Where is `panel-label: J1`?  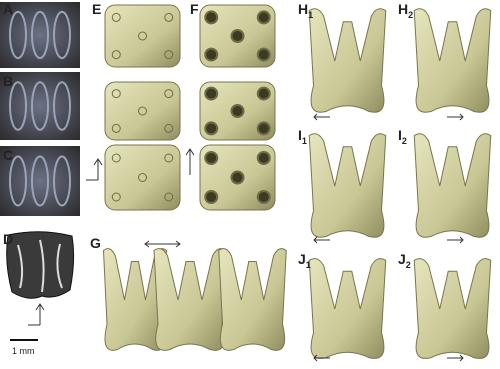 panel-label: J1 is located at coordinates (304, 260).